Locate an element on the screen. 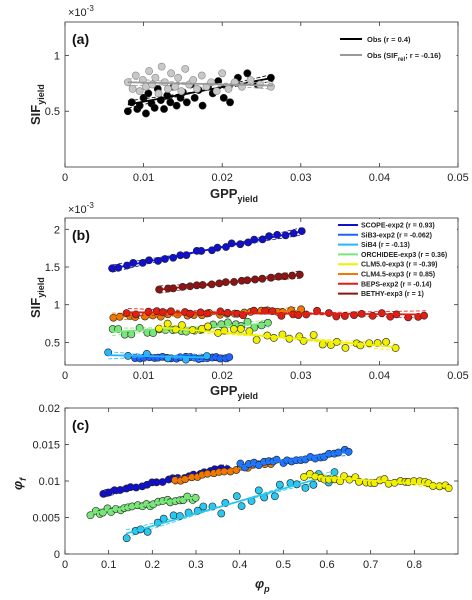 The height and width of the screenshot is (600, 472). panel-a-label: (a) is located at coordinates (80, 39).